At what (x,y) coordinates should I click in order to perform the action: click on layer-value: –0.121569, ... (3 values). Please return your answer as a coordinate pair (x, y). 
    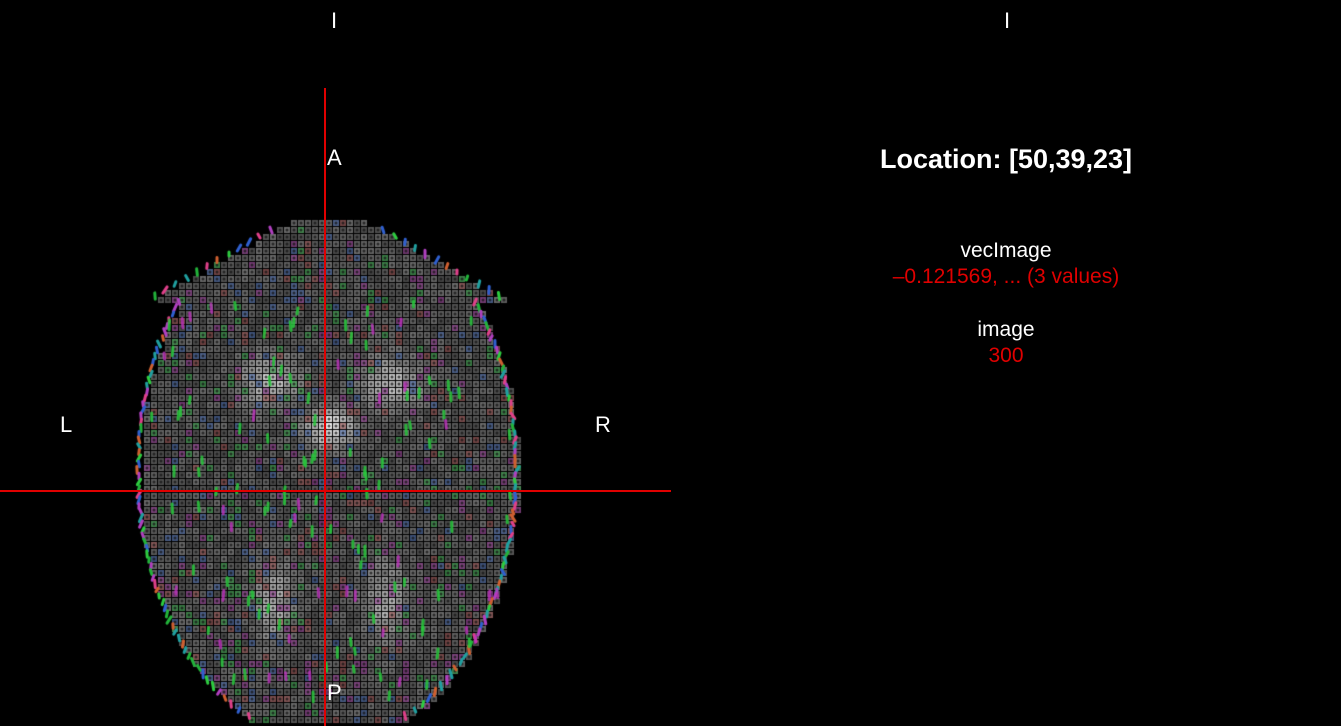
    Looking at the image, I should click on (1006, 276).